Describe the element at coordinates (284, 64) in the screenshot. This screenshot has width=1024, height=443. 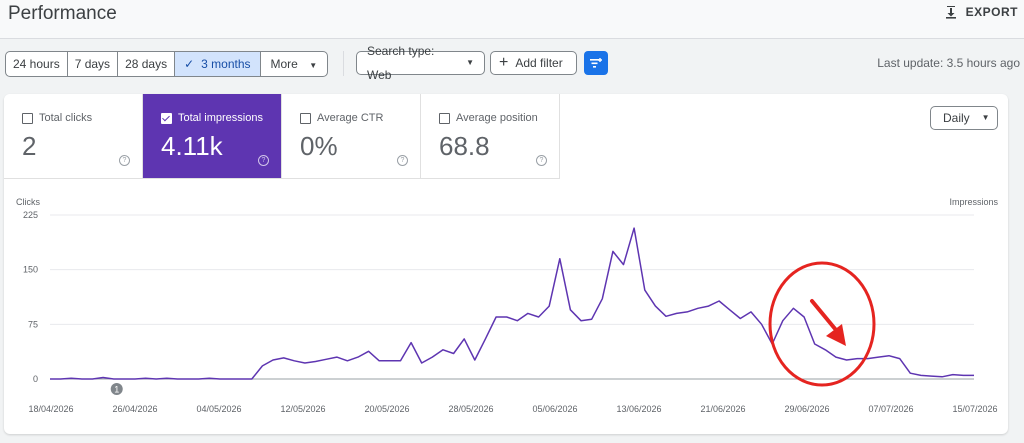
I see `date-range-more-label: More` at that location.